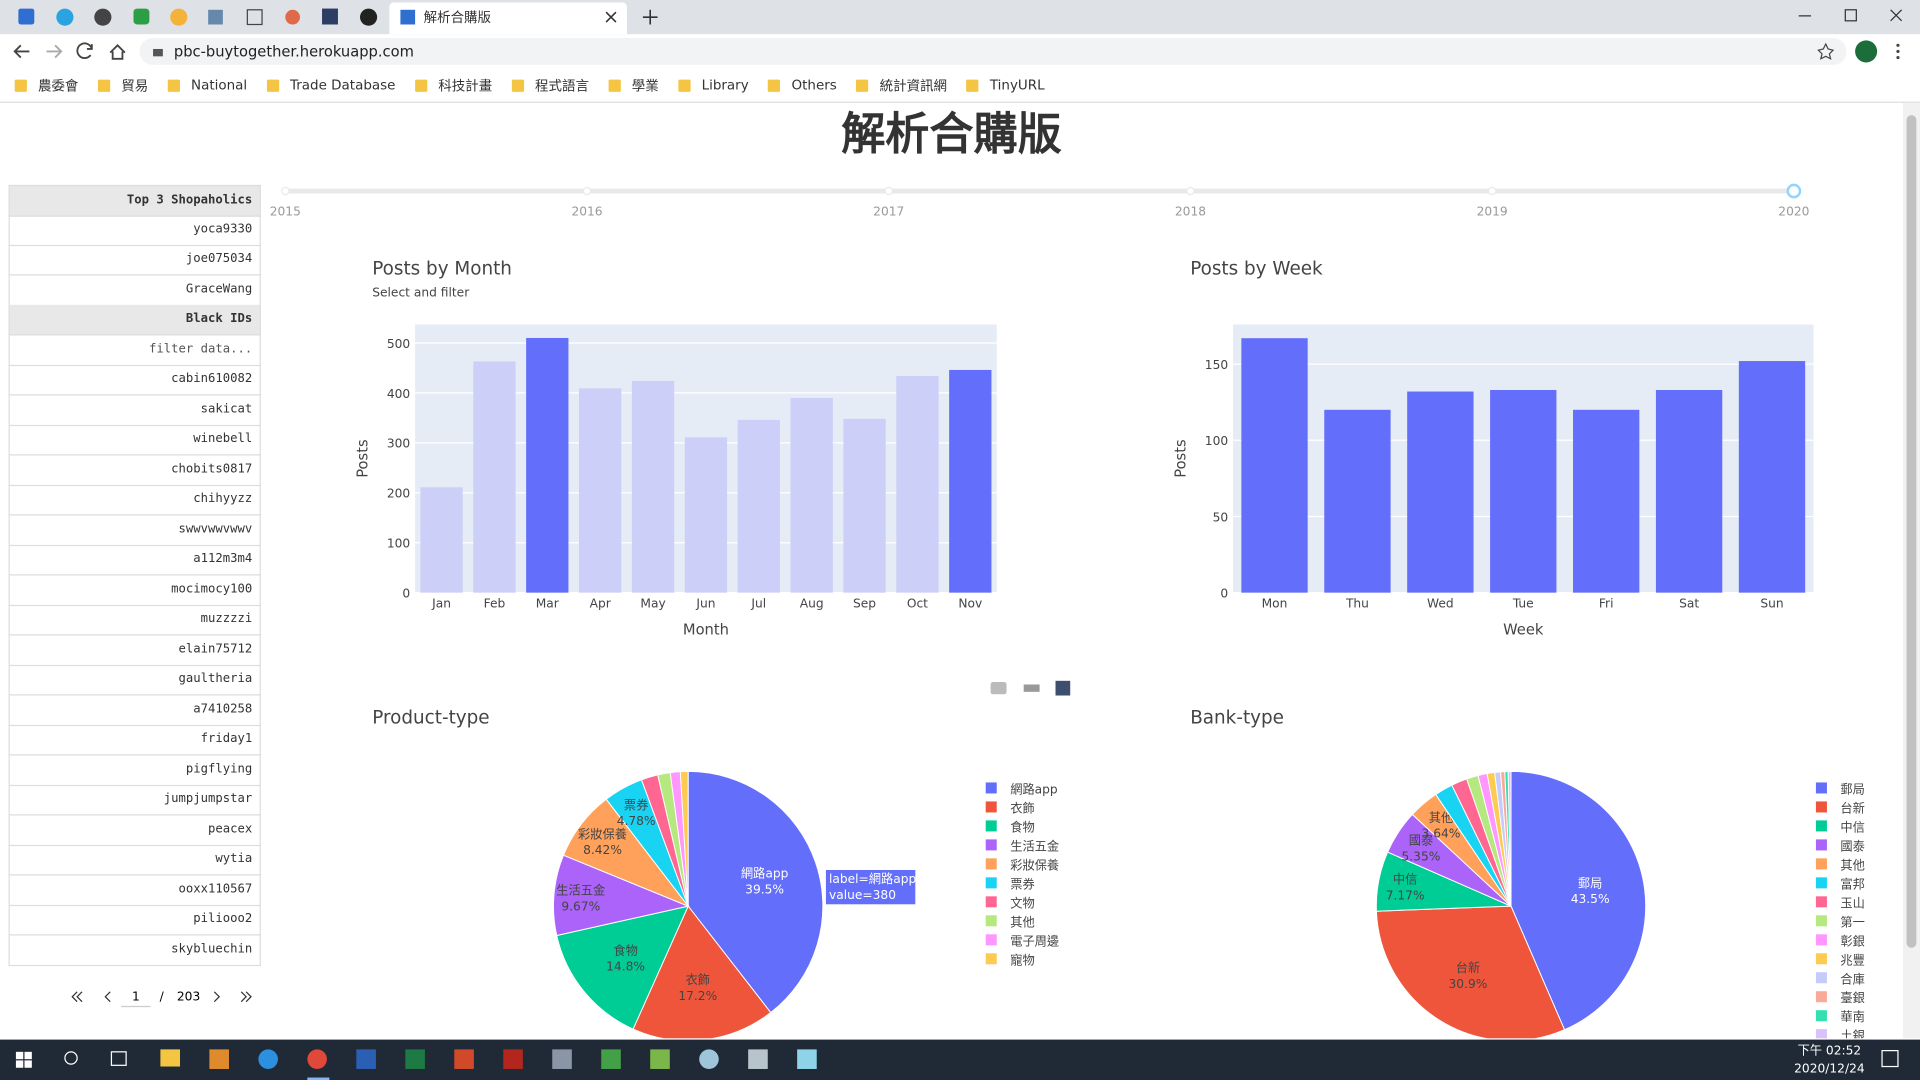 This screenshot has height=1080, width=1920. Describe the element at coordinates (330, 85) in the screenshot. I see `bookmark: Trade Database` at that location.